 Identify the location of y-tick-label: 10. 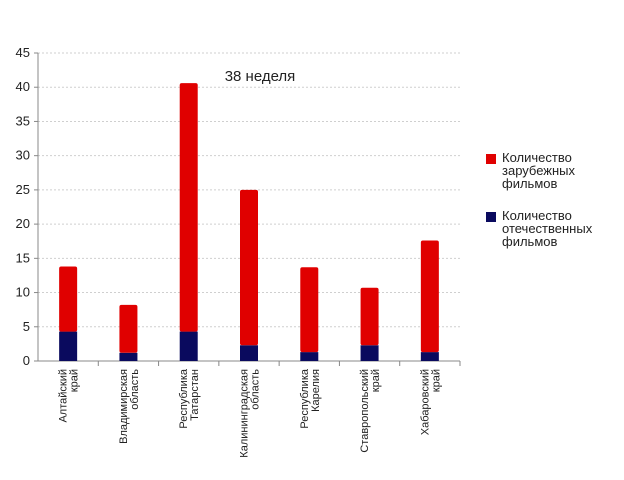
(23, 292).